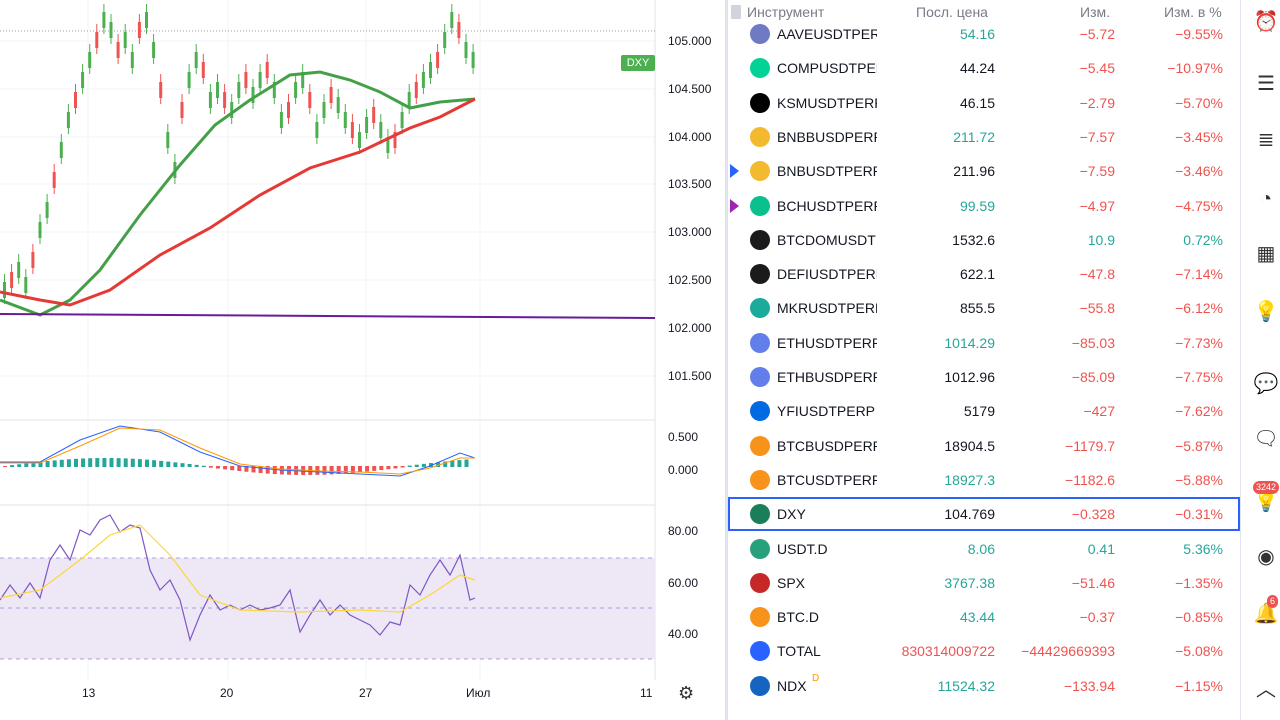  Describe the element at coordinates (984, 514) in the screenshot. I see `watchlist-row: DXY 104.769 −0.328 −0.31%` at that location.